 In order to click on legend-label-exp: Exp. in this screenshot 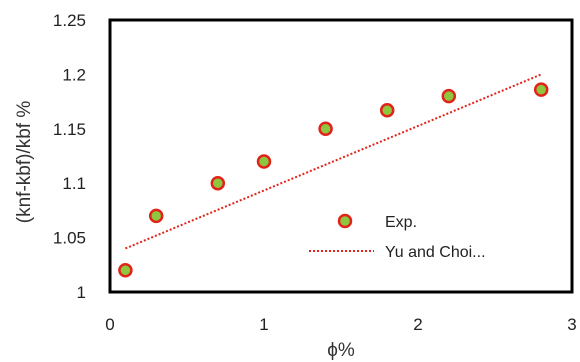, I will do `click(401, 222)`.